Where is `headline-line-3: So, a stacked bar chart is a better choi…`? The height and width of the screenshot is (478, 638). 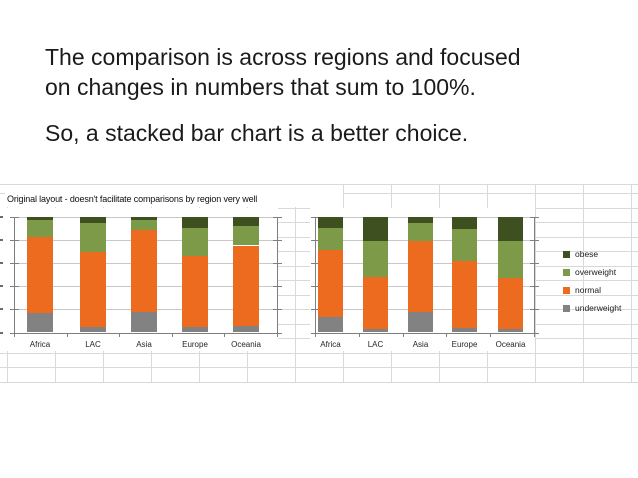 headline-line-3: So, a stacked bar chart is a better choi… is located at coordinates (257, 133).